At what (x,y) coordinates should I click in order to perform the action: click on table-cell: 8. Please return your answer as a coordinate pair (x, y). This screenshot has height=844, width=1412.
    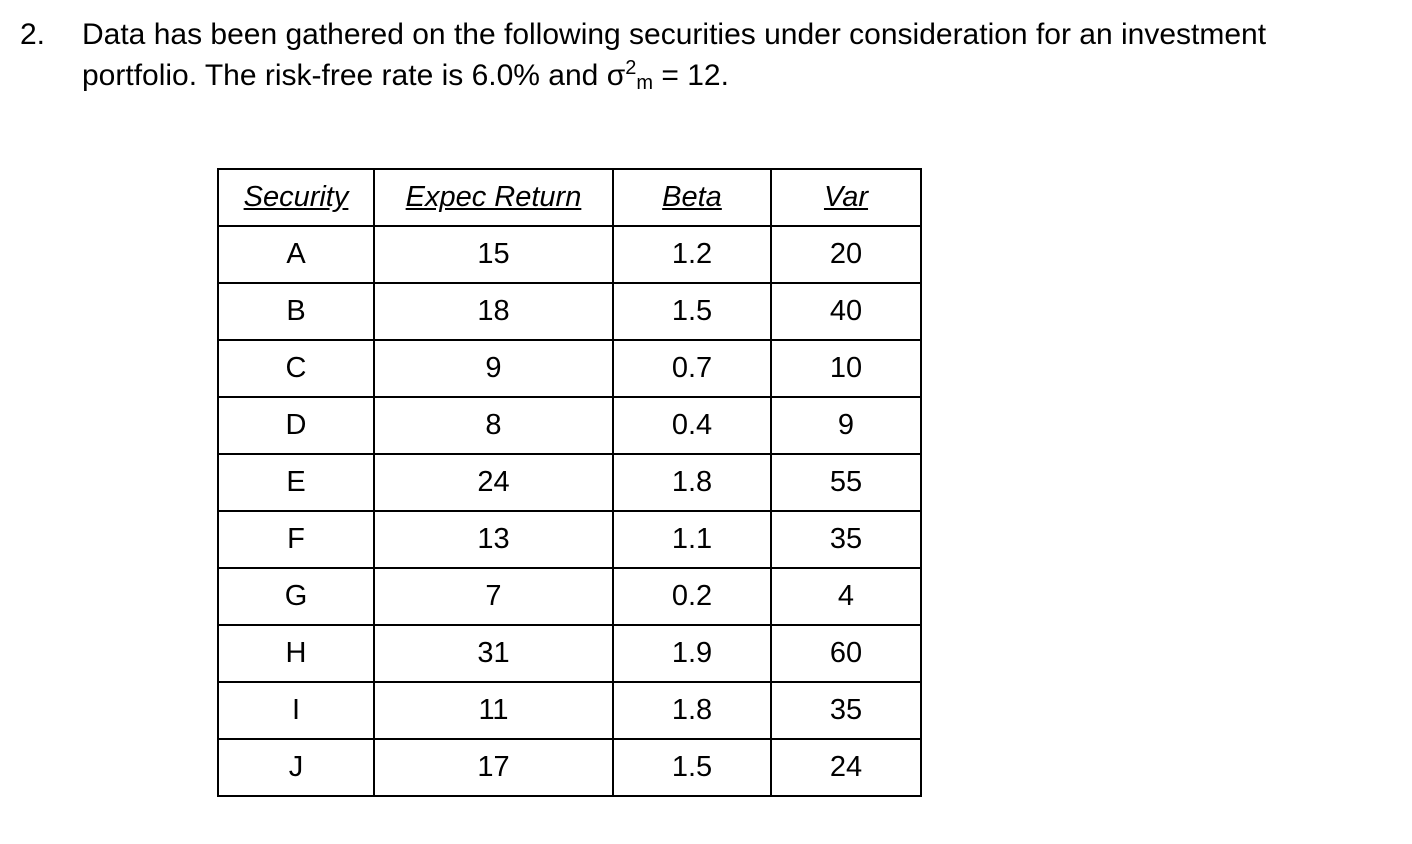
    Looking at the image, I should click on (493, 425).